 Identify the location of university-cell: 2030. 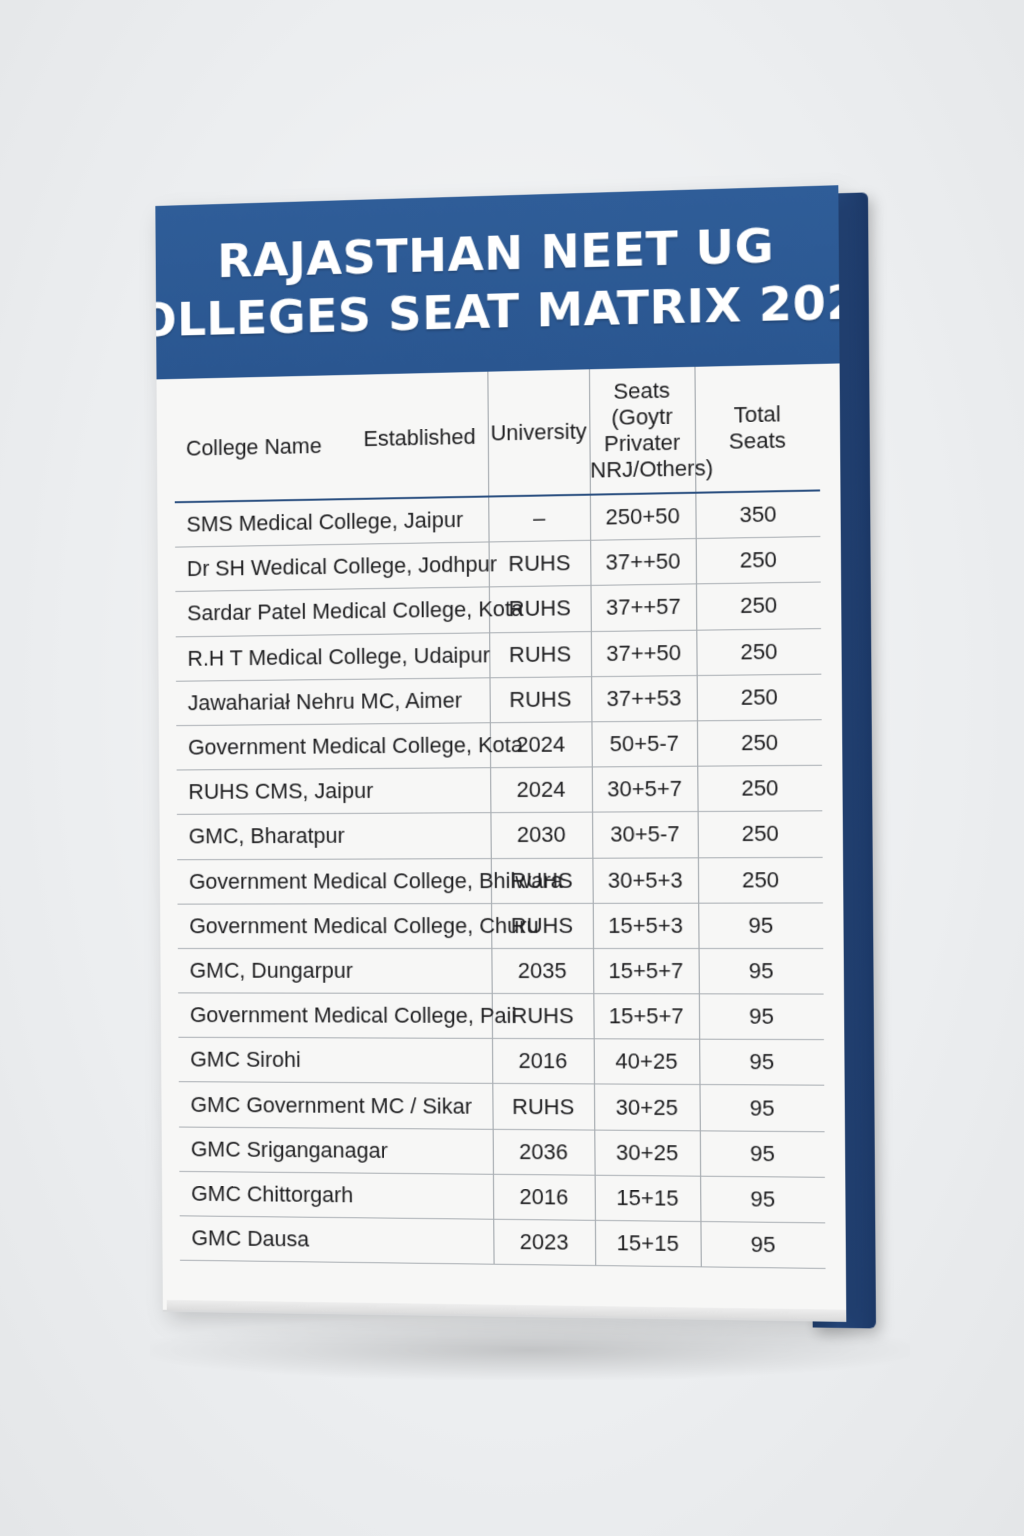
(541, 835).